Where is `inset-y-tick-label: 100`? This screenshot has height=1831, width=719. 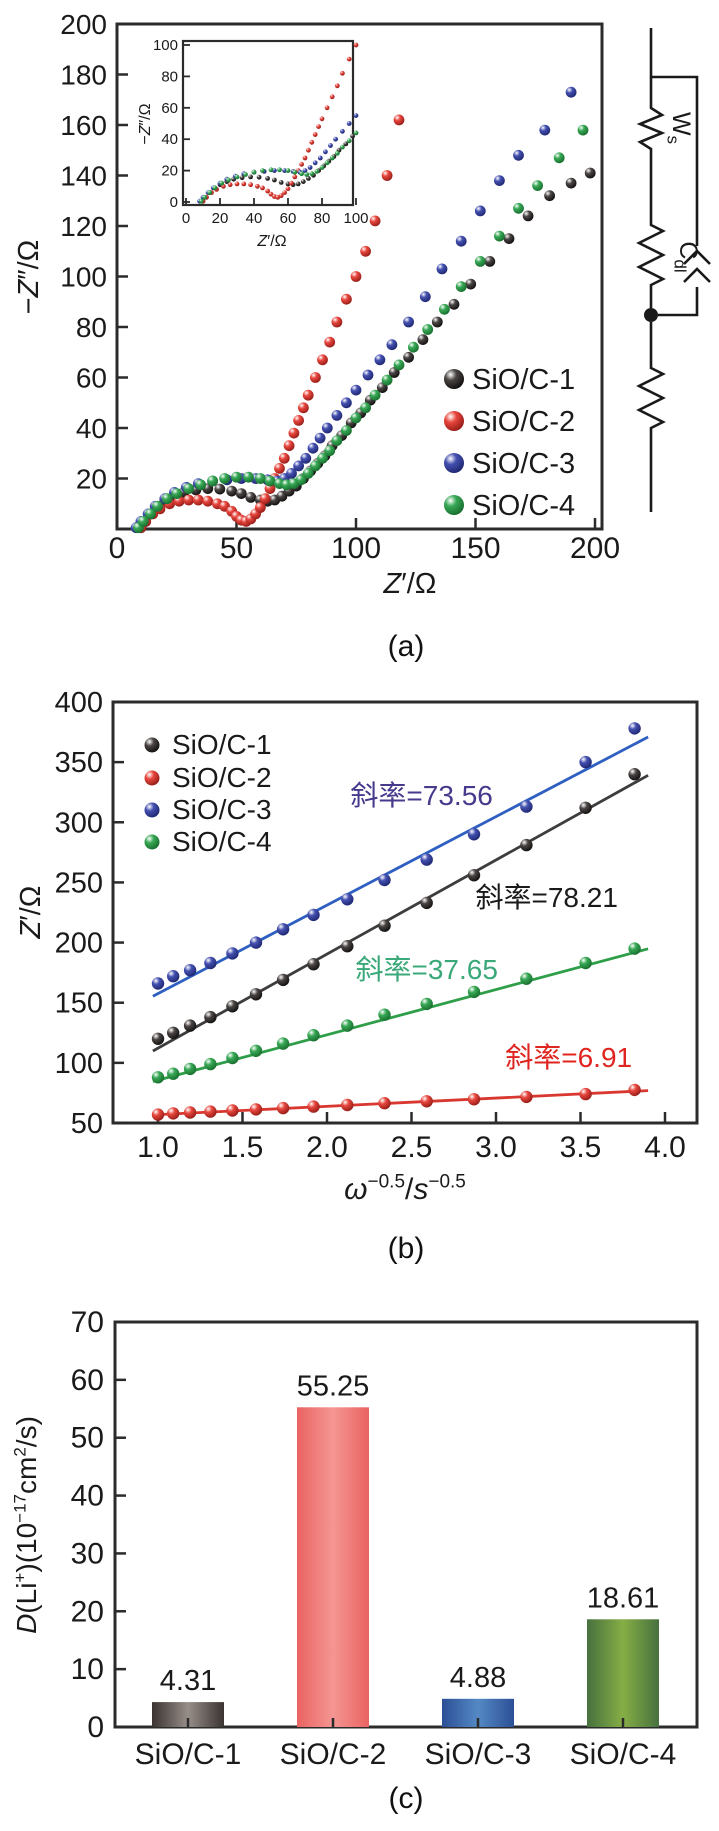 inset-y-tick-label: 100 is located at coordinates (165, 45).